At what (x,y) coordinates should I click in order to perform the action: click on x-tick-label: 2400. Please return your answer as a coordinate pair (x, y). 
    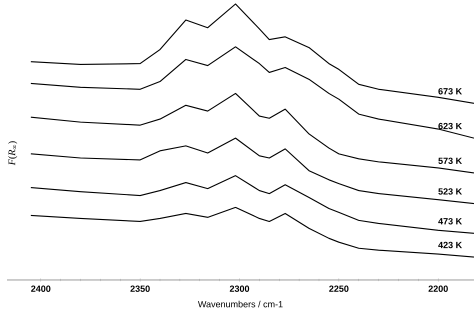
    Looking at the image, I should click on (40, 289).